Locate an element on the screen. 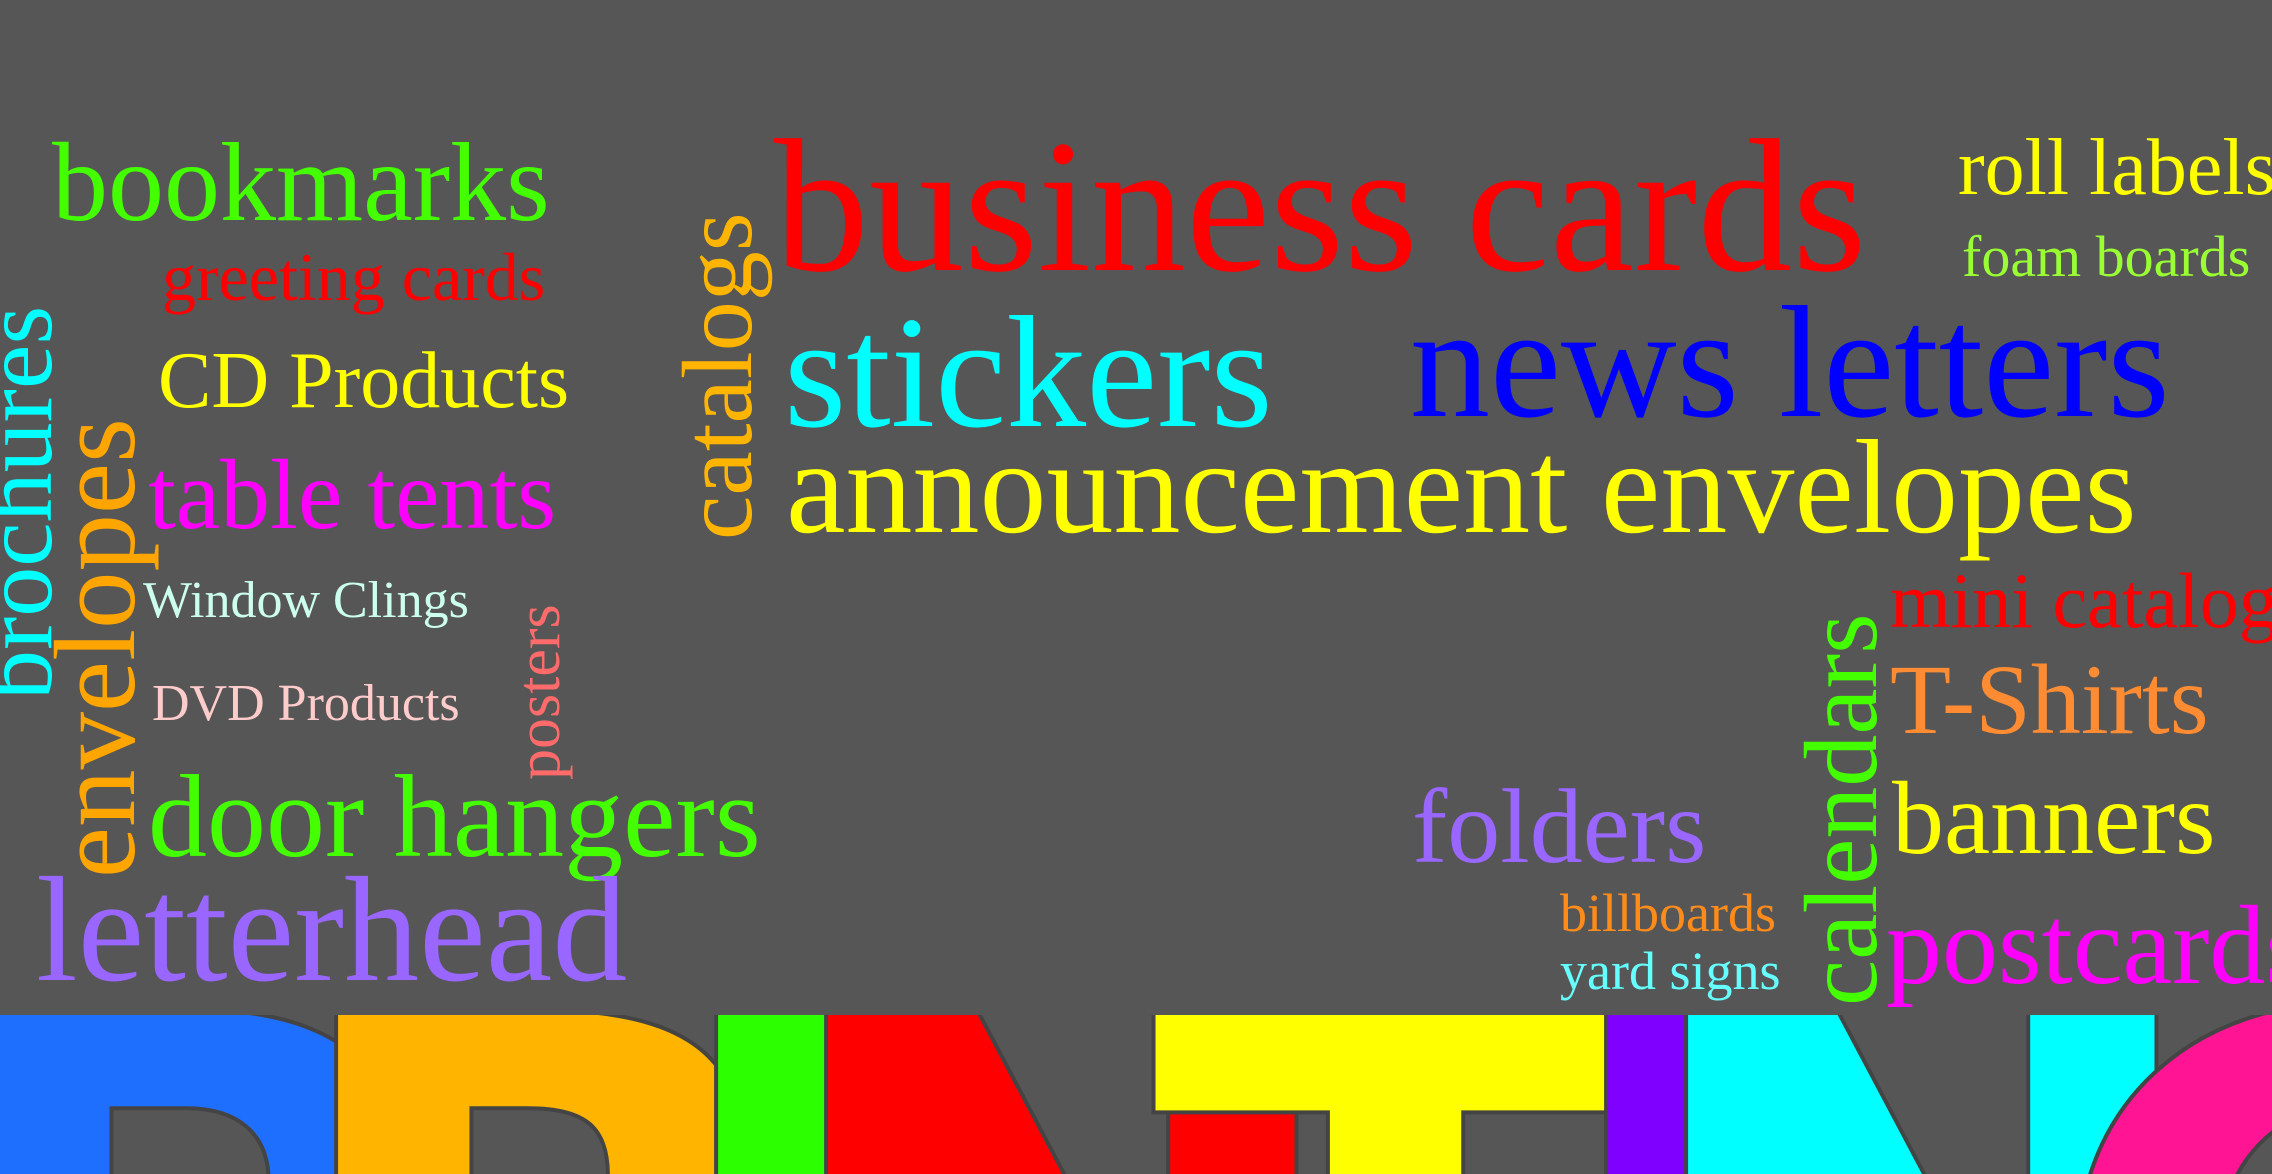  banner-letter-g: G is located at coordinates (2156, 1094).